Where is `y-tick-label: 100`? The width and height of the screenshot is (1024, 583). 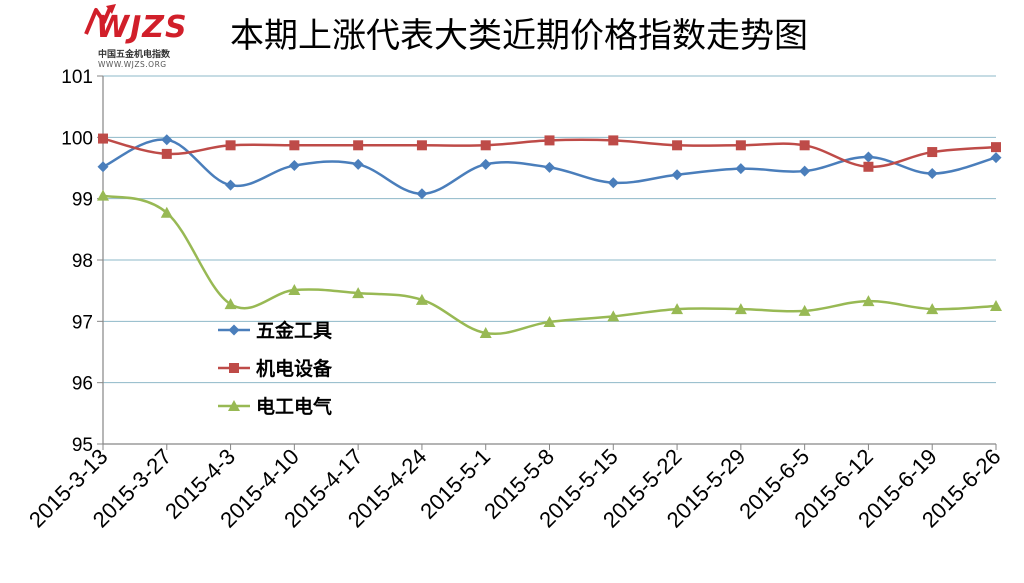
y-tick-label: 100 is located at coordinates (77, 138).